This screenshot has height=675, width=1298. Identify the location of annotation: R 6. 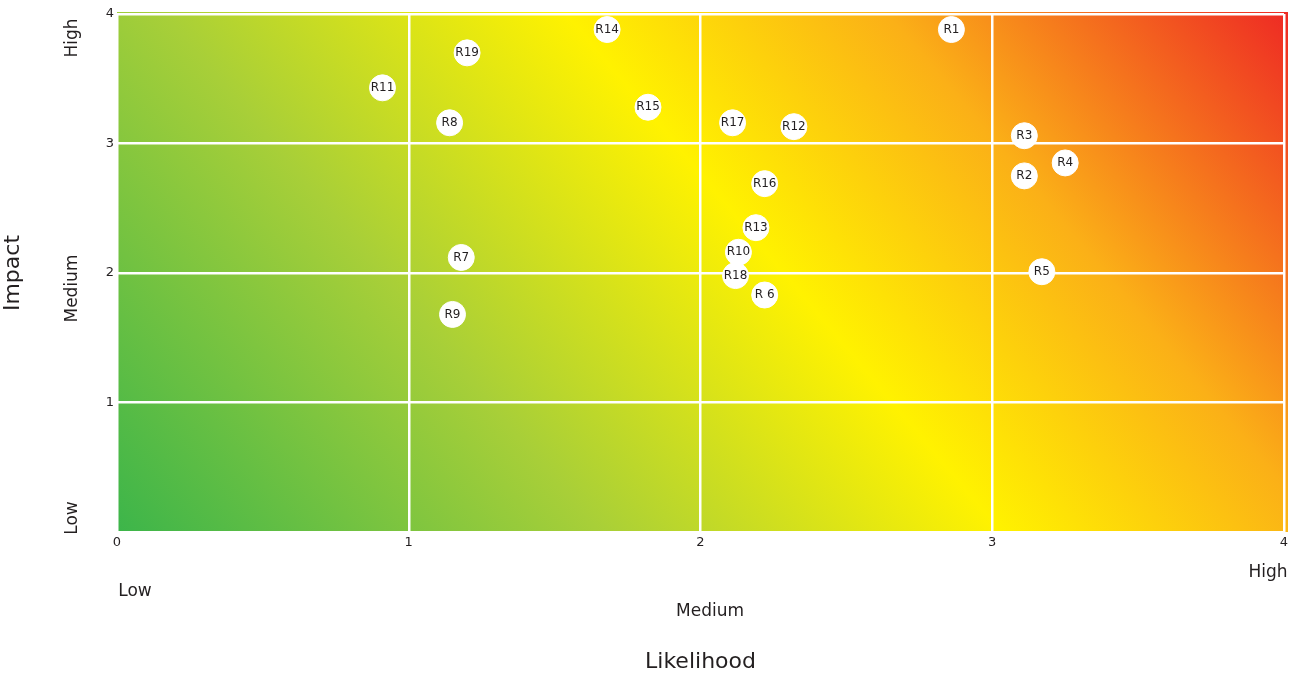
(764, 294).